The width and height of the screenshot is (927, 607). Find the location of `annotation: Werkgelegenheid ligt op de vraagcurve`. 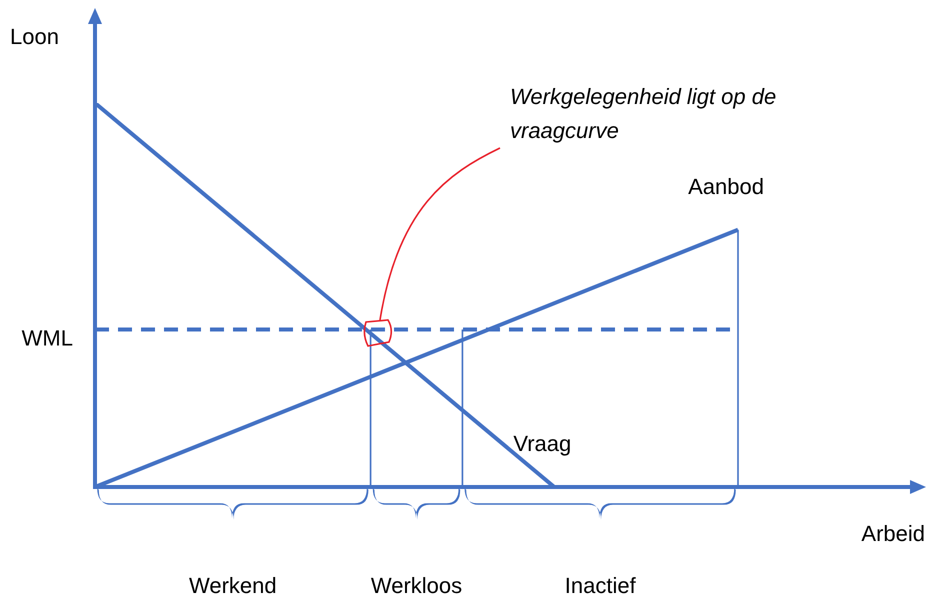

annotation: Werkgelegenheid ligt op de vraagcurve is located at coordinates (643, 114).